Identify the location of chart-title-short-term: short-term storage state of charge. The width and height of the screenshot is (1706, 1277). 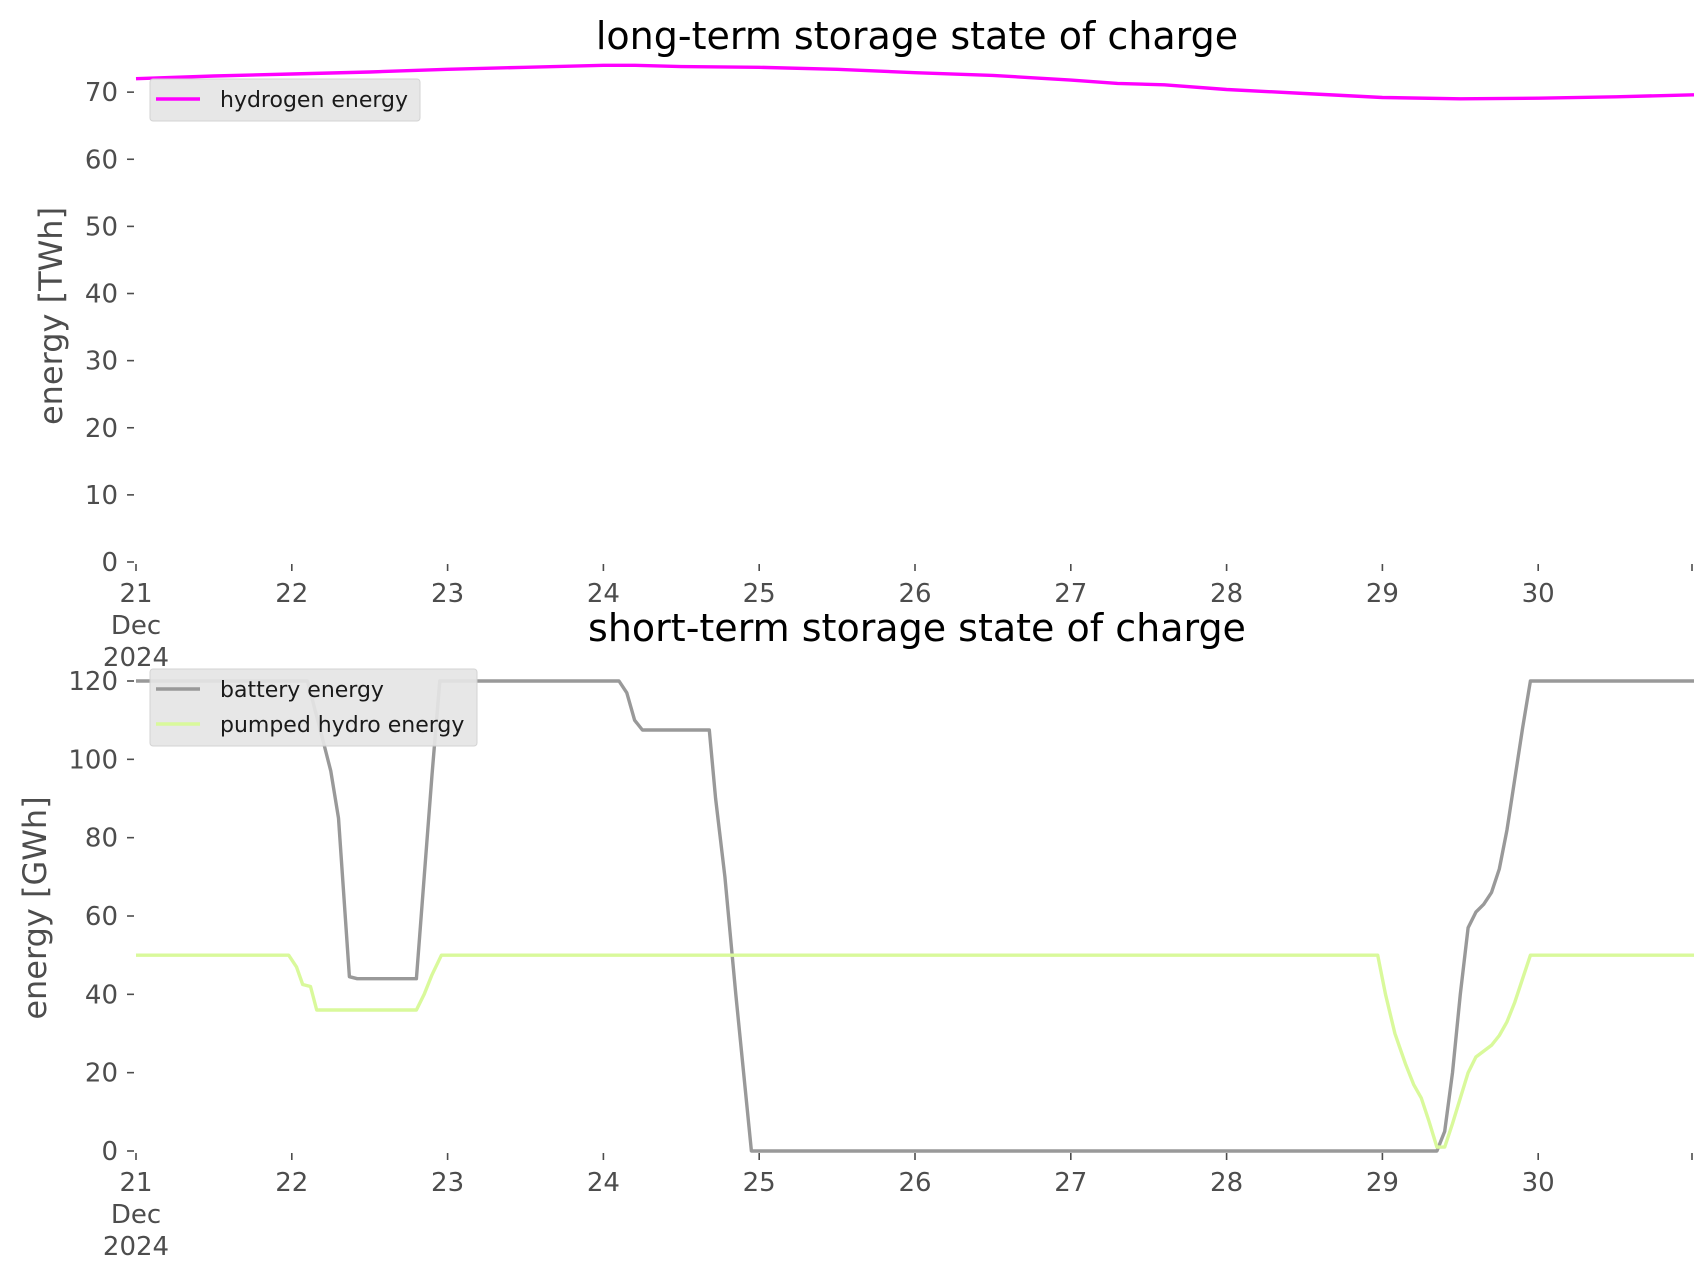
(917, 628).